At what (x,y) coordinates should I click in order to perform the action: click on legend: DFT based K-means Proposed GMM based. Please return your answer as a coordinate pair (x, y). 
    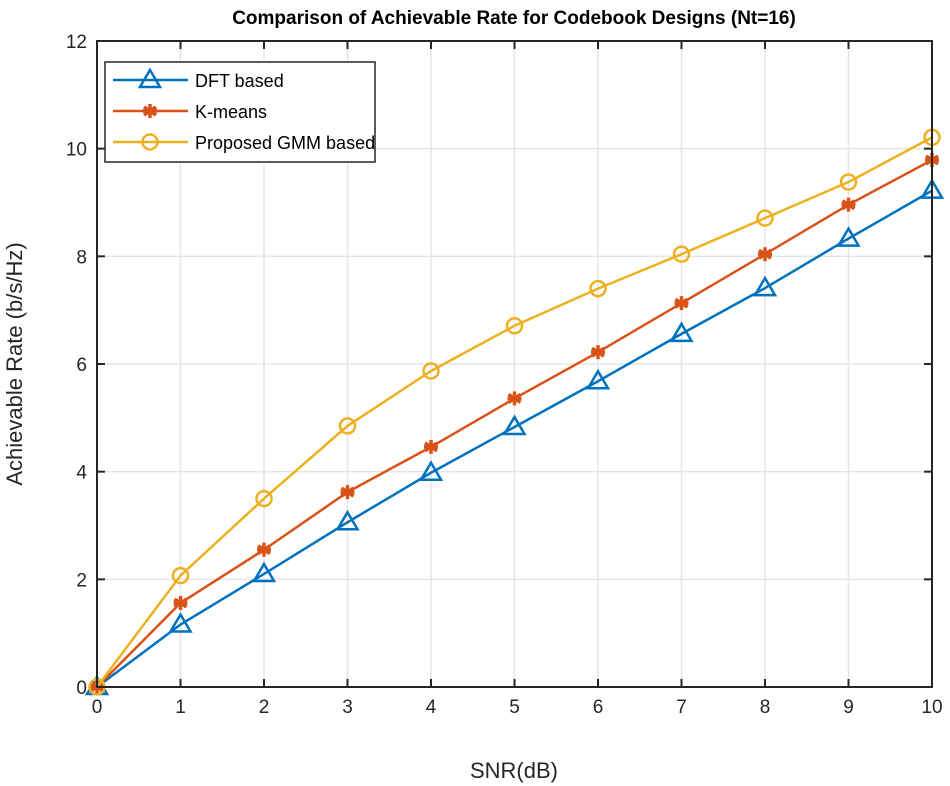
    Looking at the image, I should click on (240, 112).